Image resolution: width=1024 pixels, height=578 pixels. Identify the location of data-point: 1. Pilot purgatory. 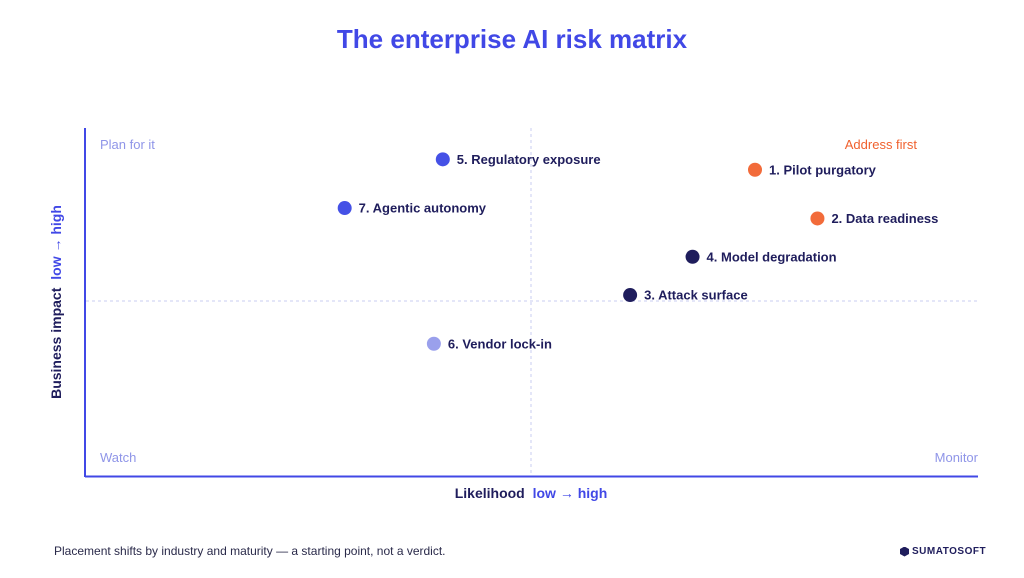
(812, 169).